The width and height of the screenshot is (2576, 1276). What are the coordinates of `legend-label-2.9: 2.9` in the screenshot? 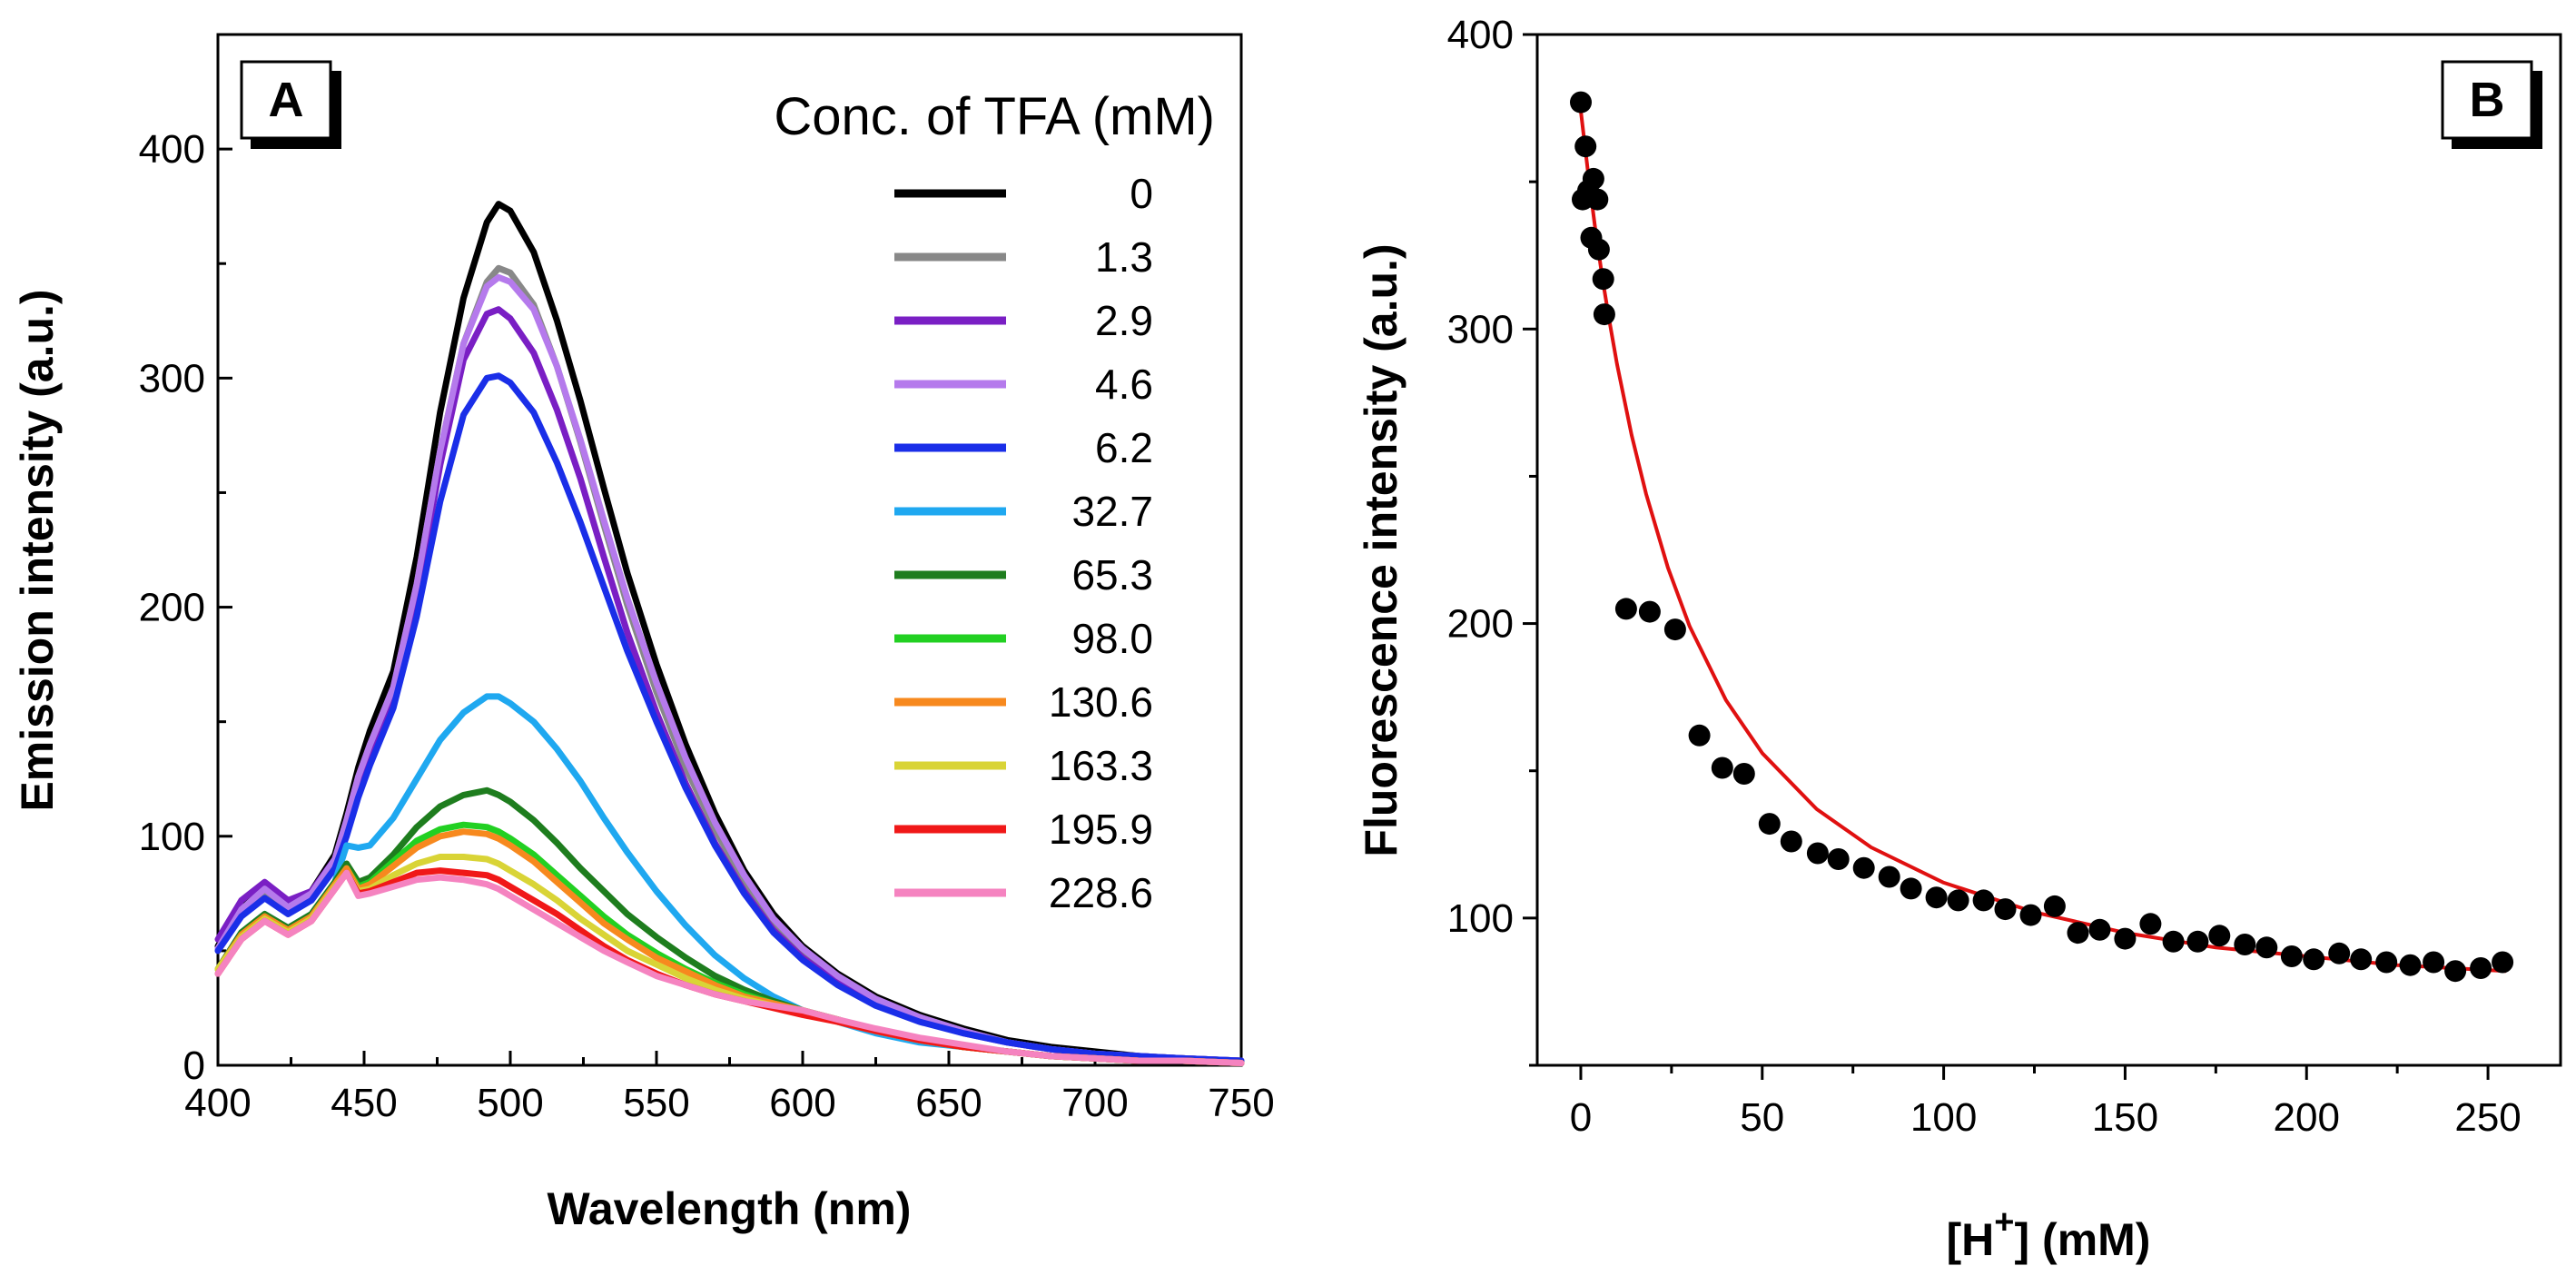 It's located at (1124, 320).